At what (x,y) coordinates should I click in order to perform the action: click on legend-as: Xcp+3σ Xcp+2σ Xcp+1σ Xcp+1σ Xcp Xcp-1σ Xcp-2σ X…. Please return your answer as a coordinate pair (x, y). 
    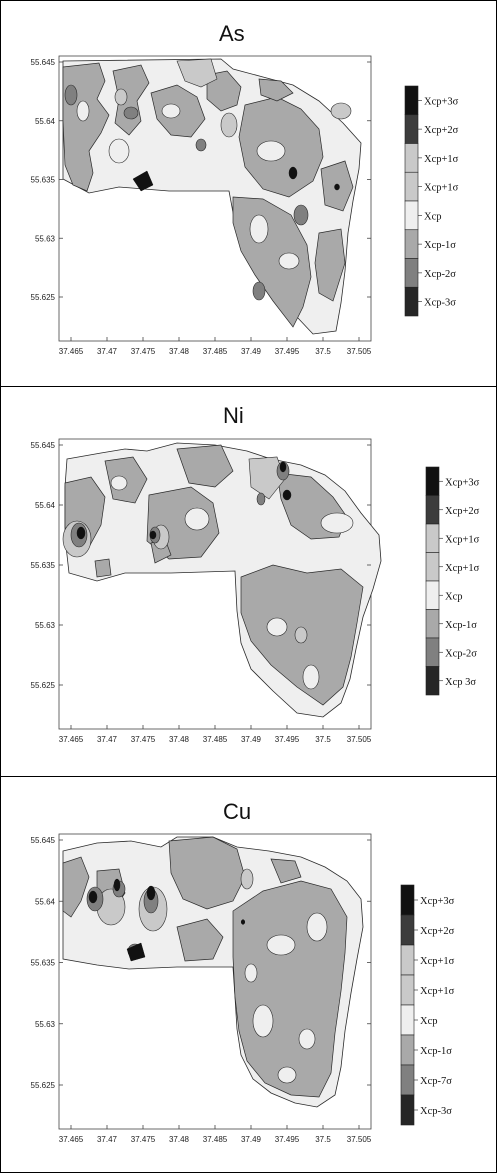
    Looking at the image, I should click on (431, 201).